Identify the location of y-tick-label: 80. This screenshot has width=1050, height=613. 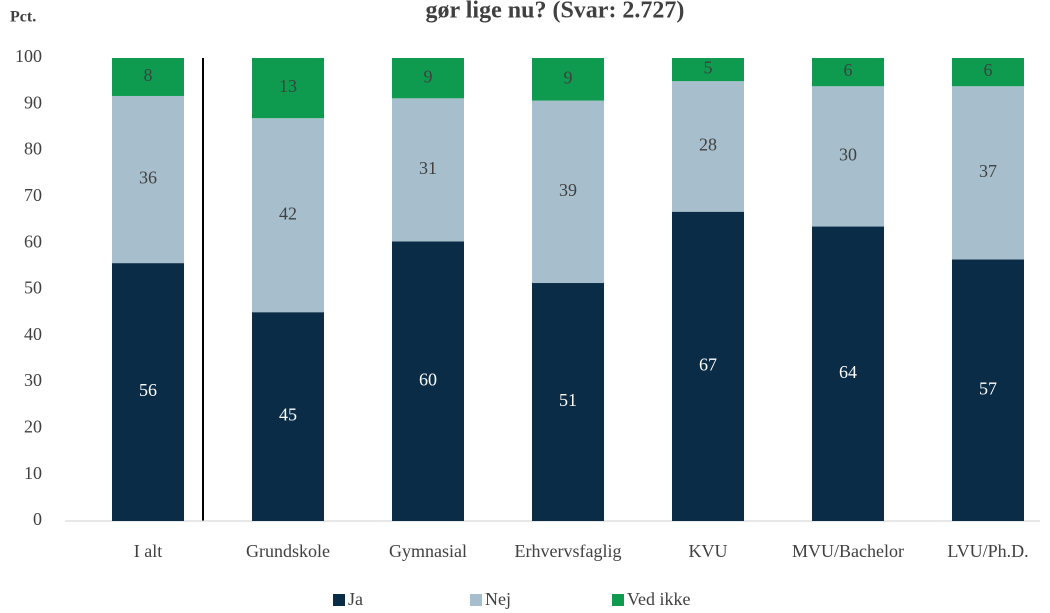
(33, 149).